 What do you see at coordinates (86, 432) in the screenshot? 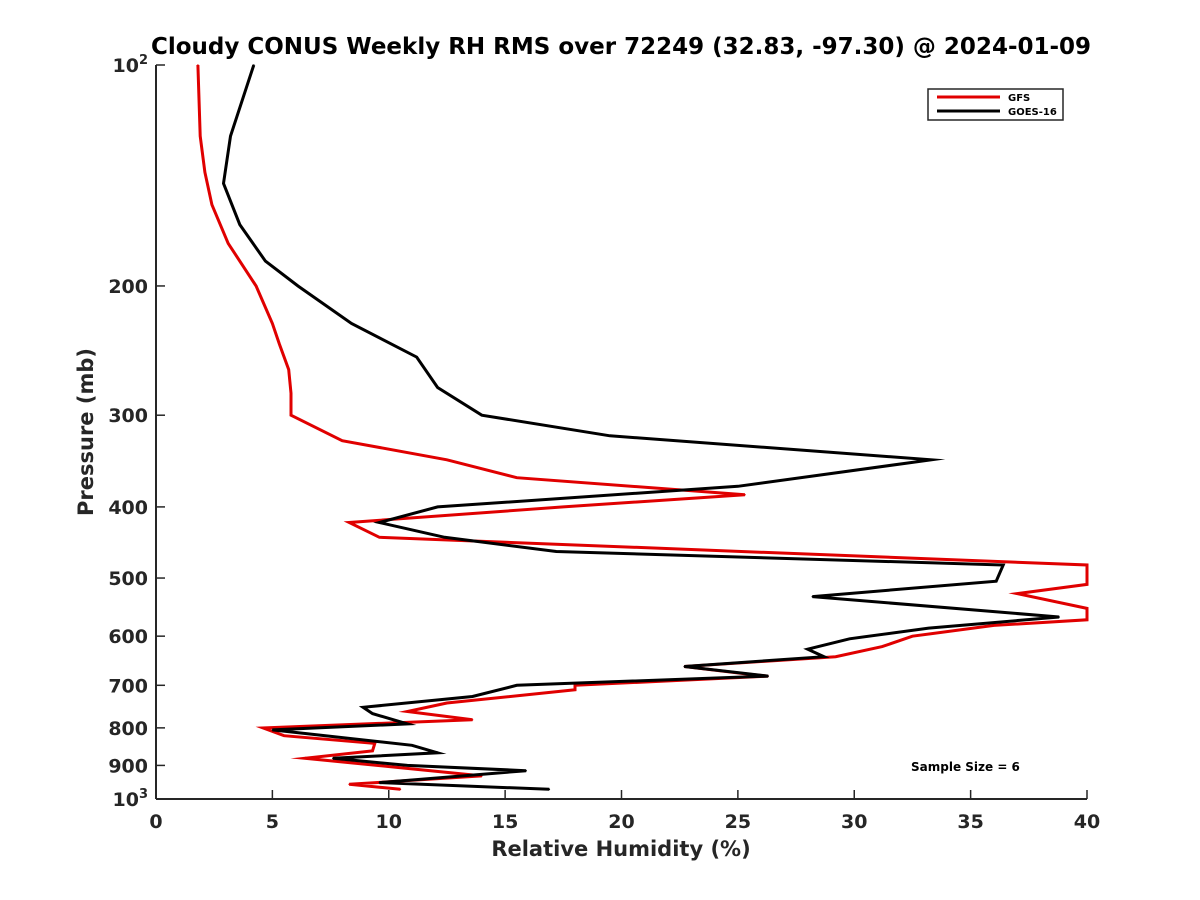
I see `y-axis-title: Pressure (mb)` at bounding box center [86, 432].